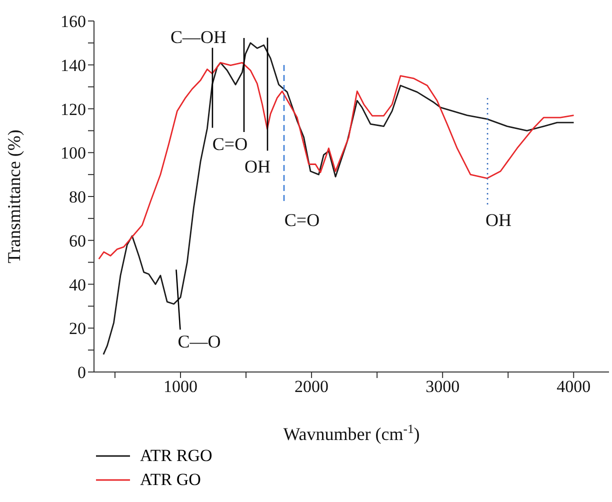 This screenshot has height=502, width=612. What do you see at coordinates (73, 153) in the screenshot?
I see `y-tick-label: 100` at bounding box center [73, 153].